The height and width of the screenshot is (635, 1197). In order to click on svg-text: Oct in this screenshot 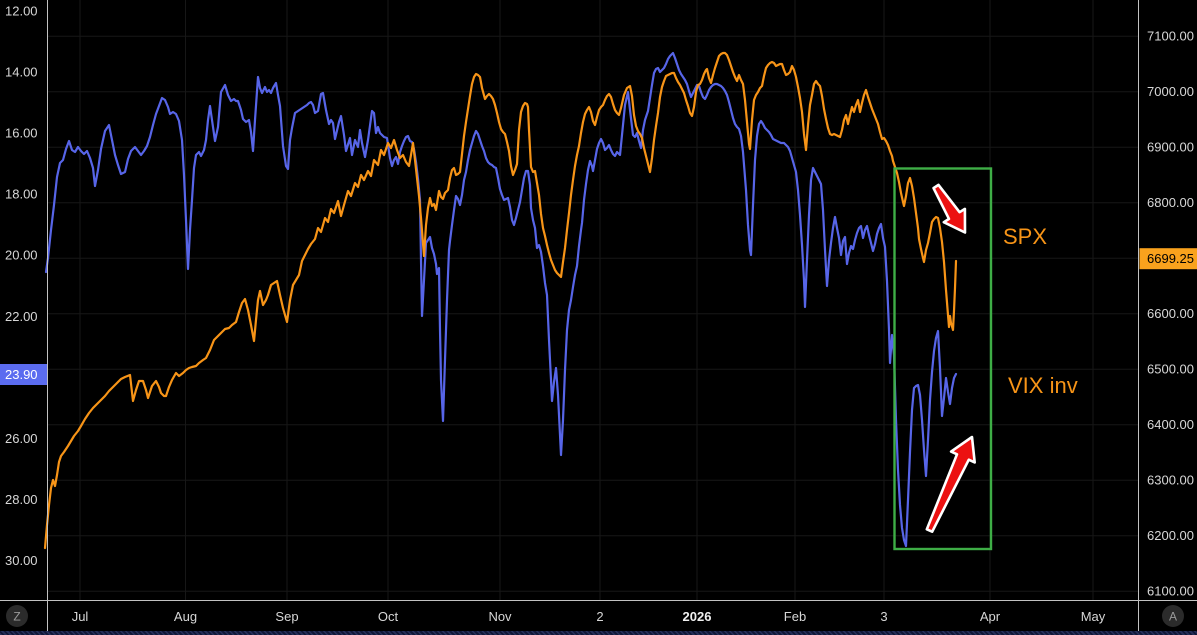, I will do `click(388, 616)`.